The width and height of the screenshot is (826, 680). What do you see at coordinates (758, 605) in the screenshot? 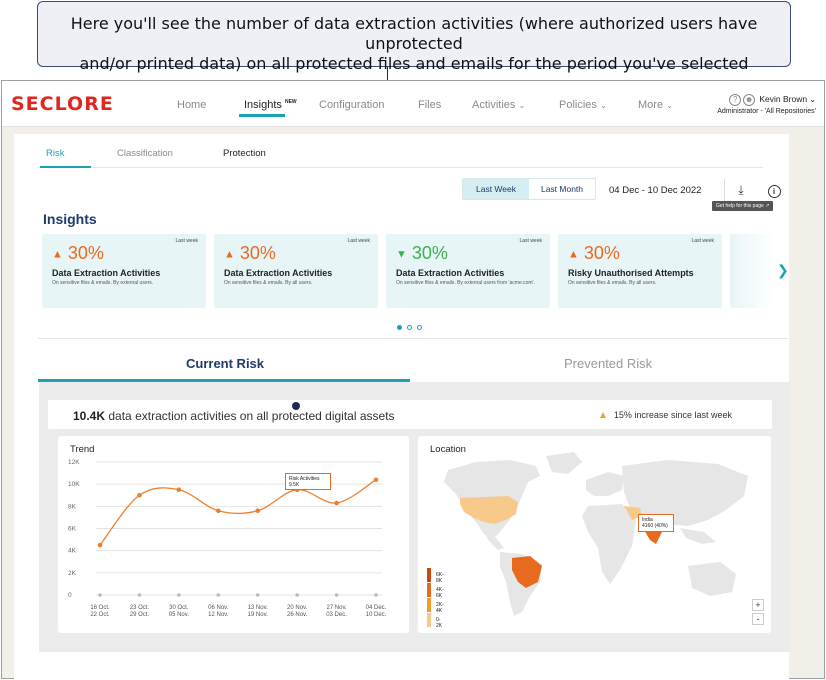
I see `zoom-in-button: +` at bounding box center [758, 605].